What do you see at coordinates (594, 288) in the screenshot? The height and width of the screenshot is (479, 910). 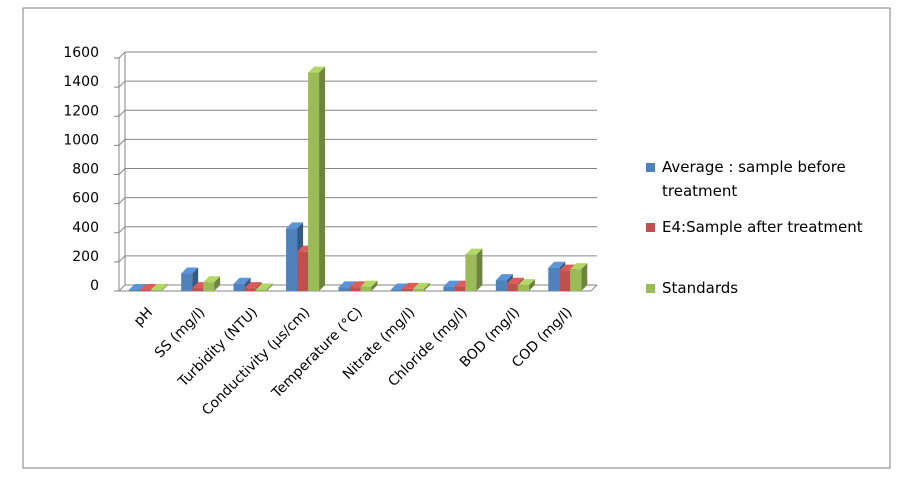 I see `floor-side` at bounding box center [594, 288].